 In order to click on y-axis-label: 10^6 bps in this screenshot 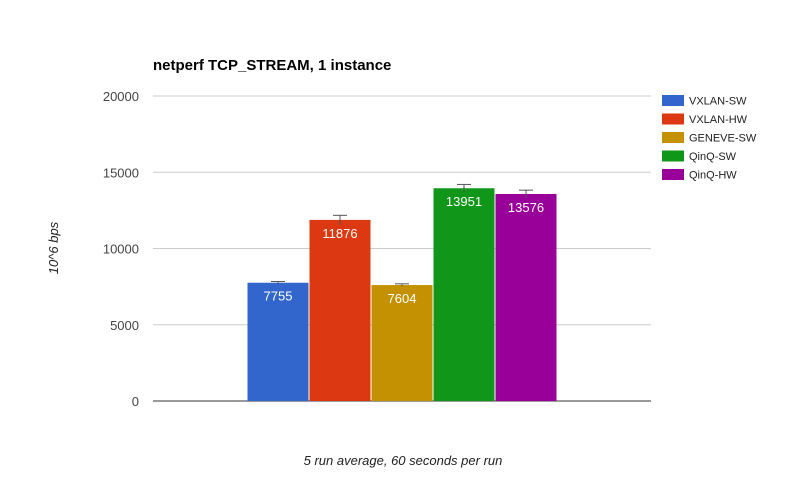, I will do `click(53, 247)`.